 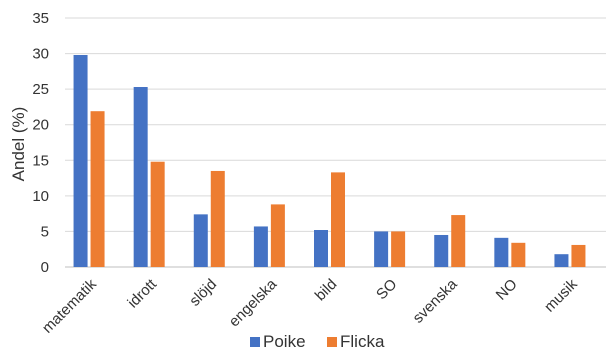 I want to click on x-tick-label: NO, so click(x=507, y=290).